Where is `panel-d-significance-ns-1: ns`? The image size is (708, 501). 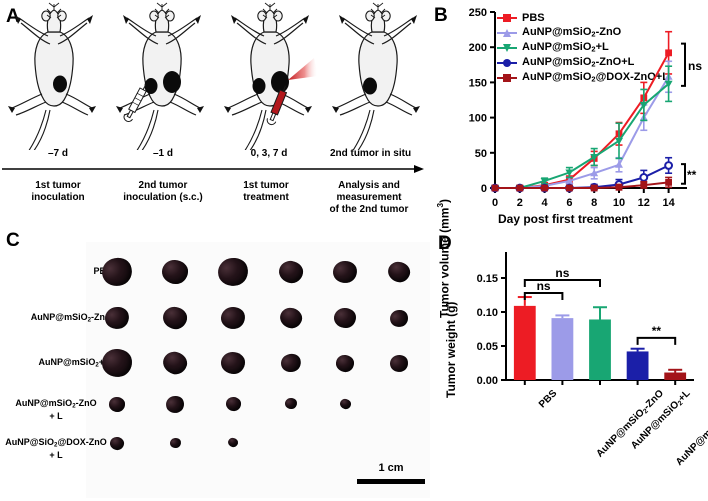
panel-d-significance-ns-1: ns is located at coordinates (543, 289).